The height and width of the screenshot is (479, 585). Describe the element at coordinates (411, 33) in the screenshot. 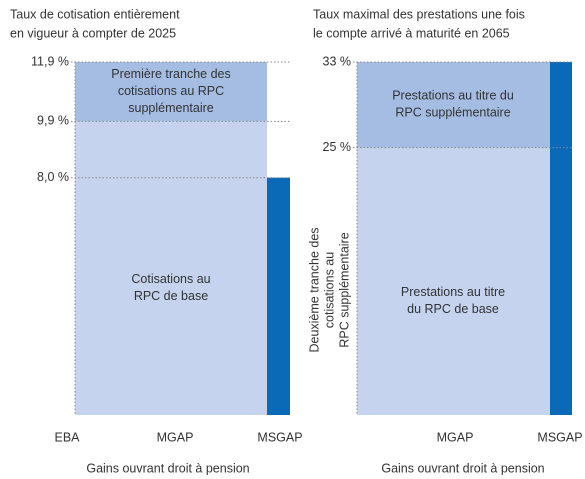

I see `panel-title: le compte arrivé à maturité en 2065` at that location.